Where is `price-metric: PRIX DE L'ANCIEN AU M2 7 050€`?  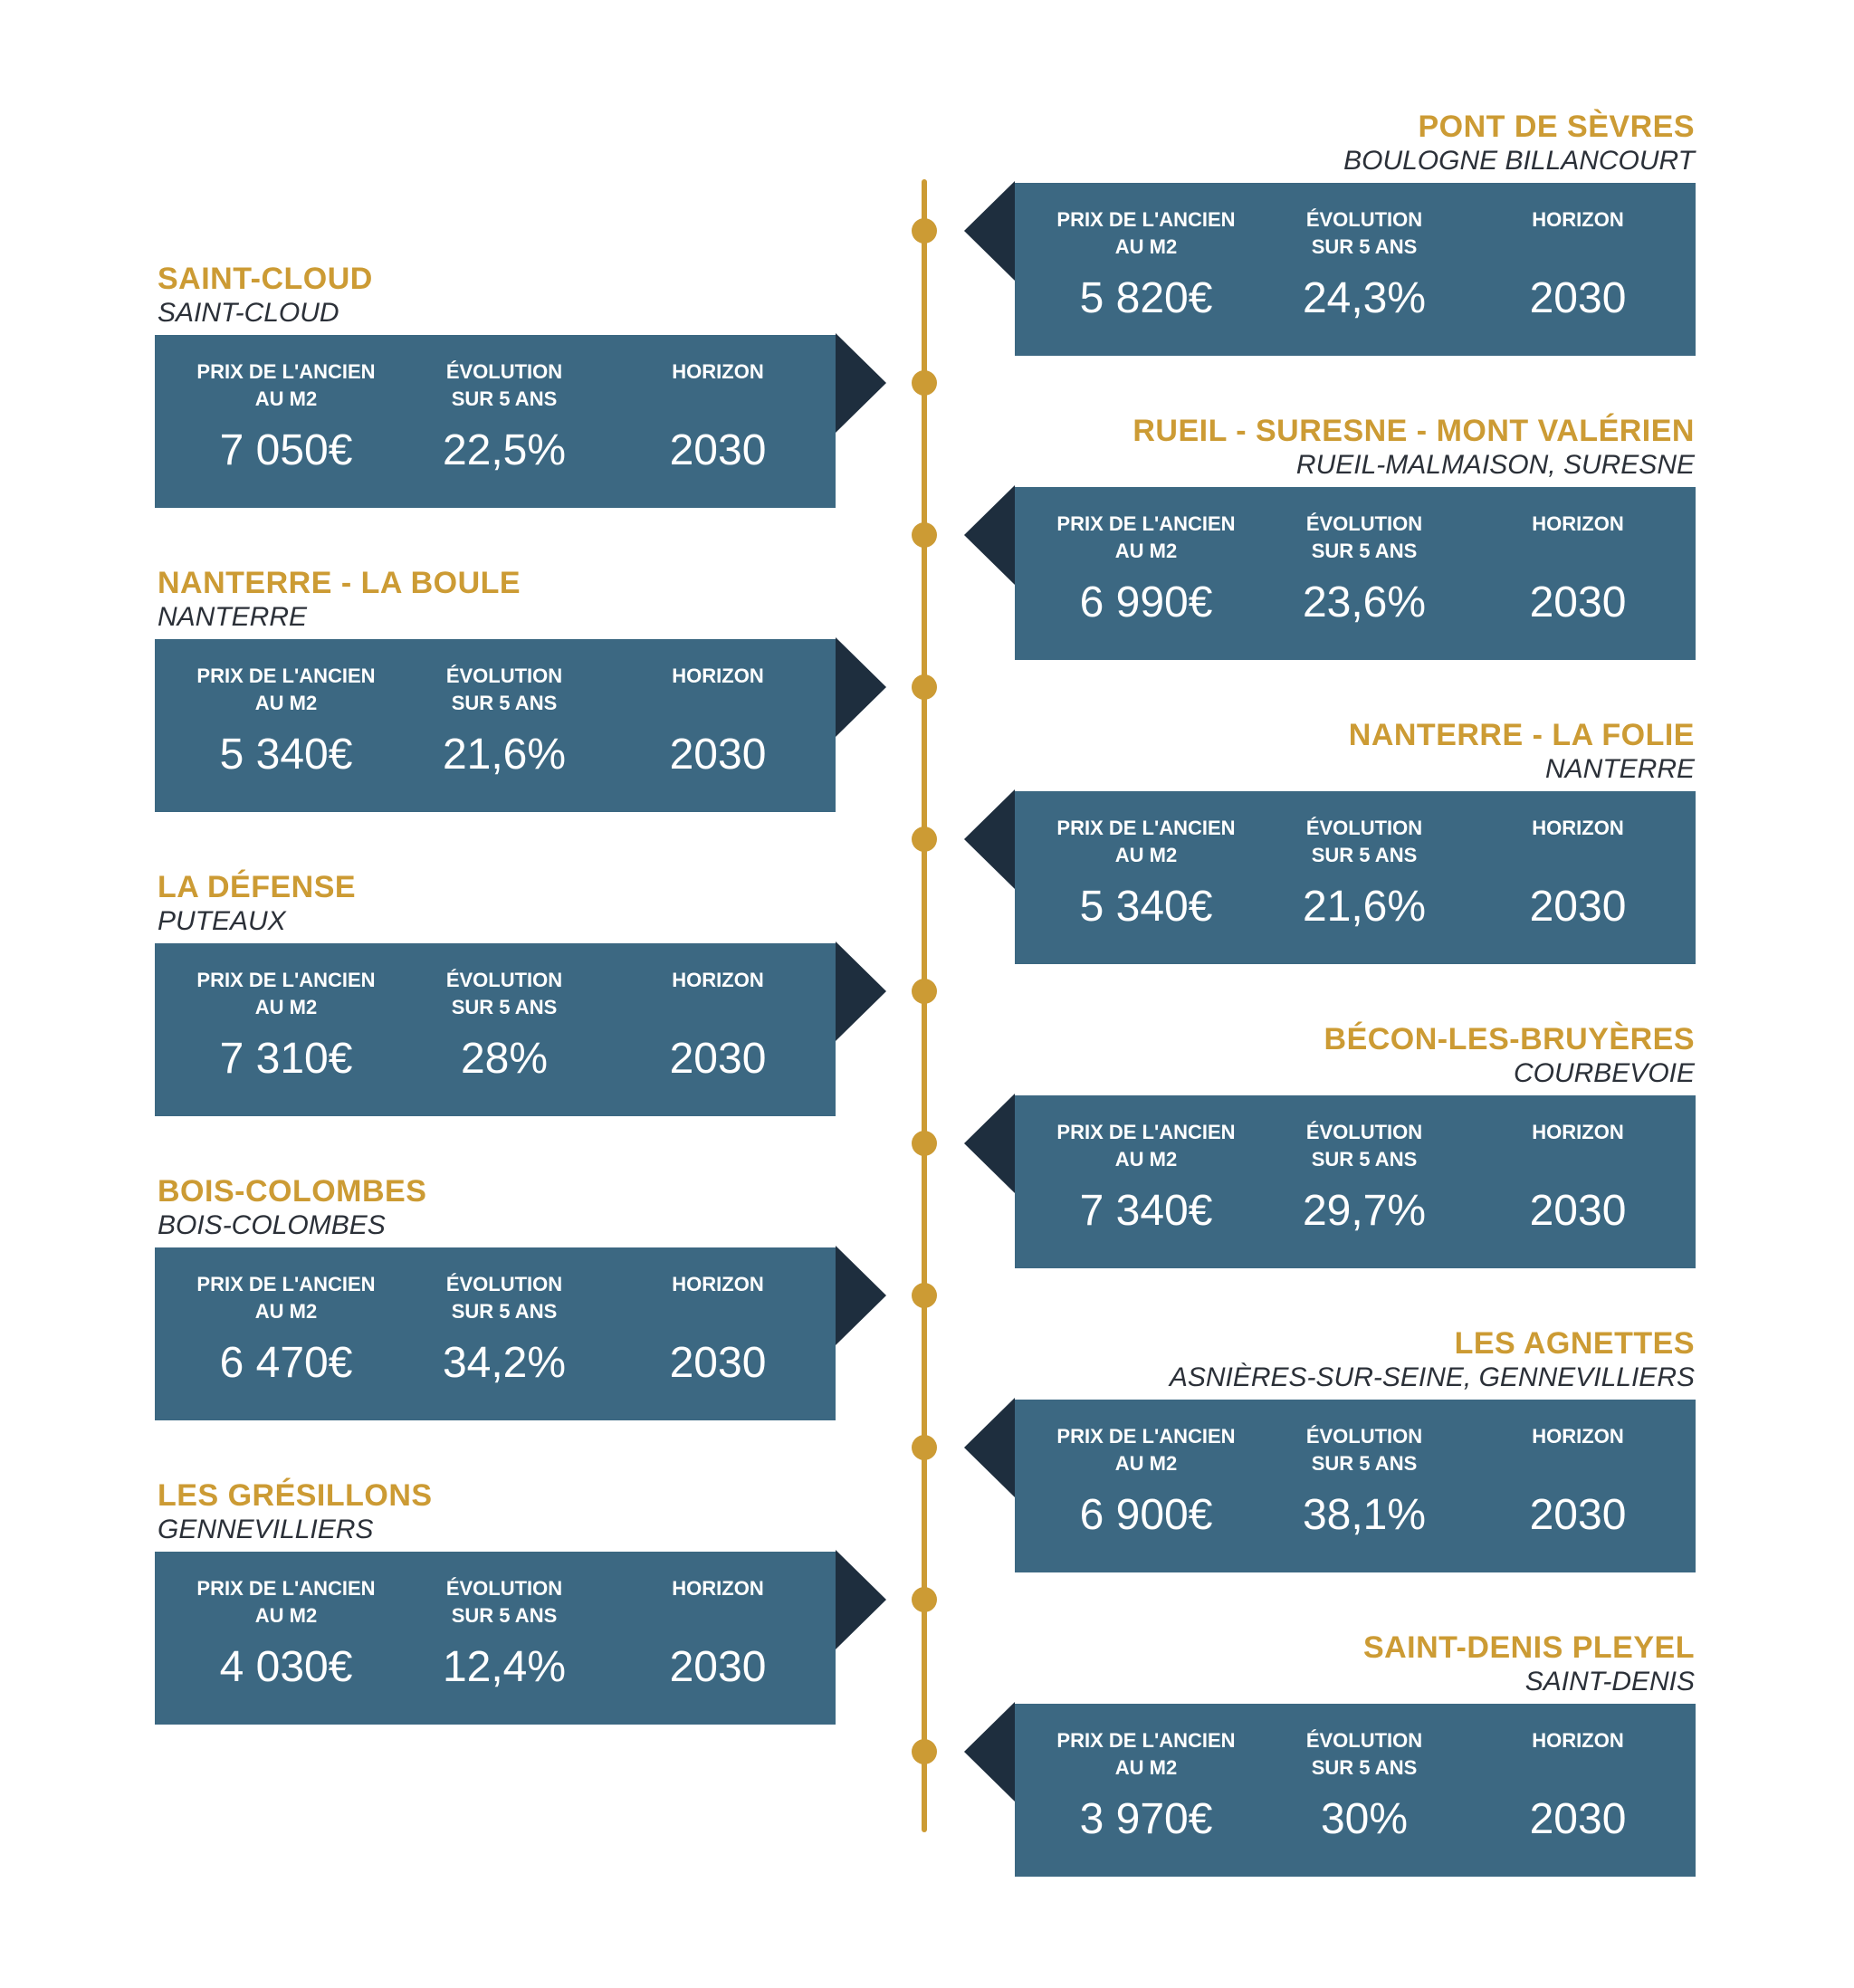
price-metric: PRIX DE L'ANCIEN AU M2 7 050€ is located at coordinates (286, 421).